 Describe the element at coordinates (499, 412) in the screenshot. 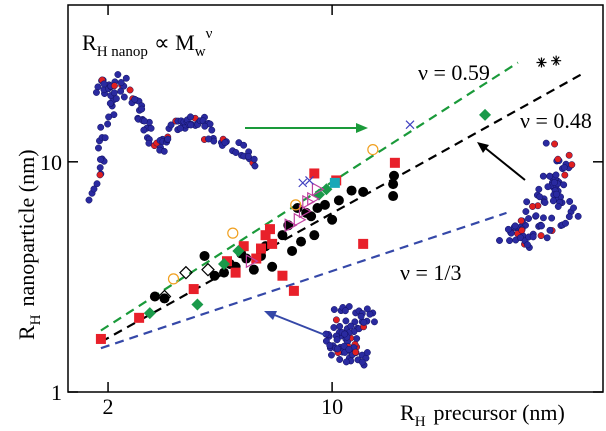

I see `x-label-part: precursor (nm)` at that location.